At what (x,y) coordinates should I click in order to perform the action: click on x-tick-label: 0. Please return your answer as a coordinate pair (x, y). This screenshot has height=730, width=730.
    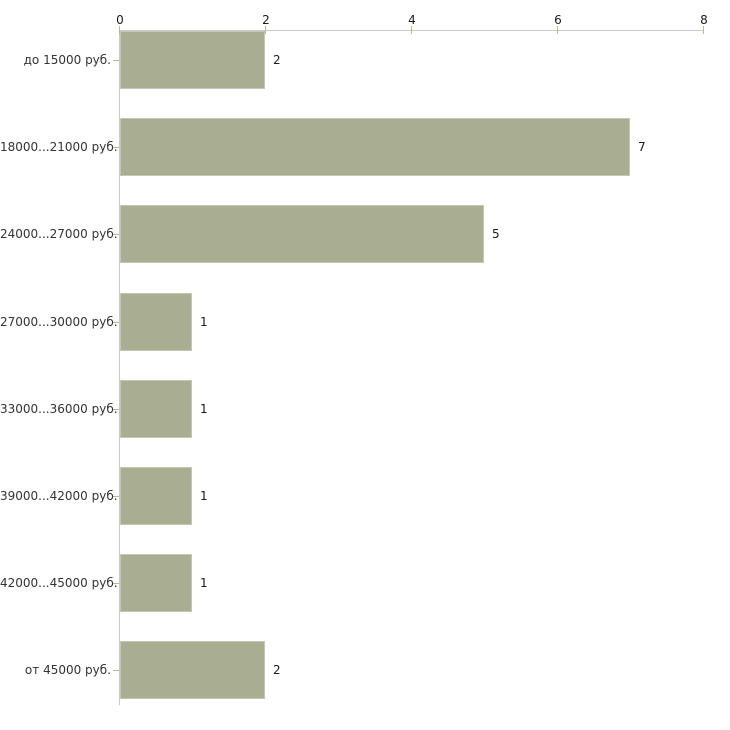
    Looking at the image, I should click on (120, 20).